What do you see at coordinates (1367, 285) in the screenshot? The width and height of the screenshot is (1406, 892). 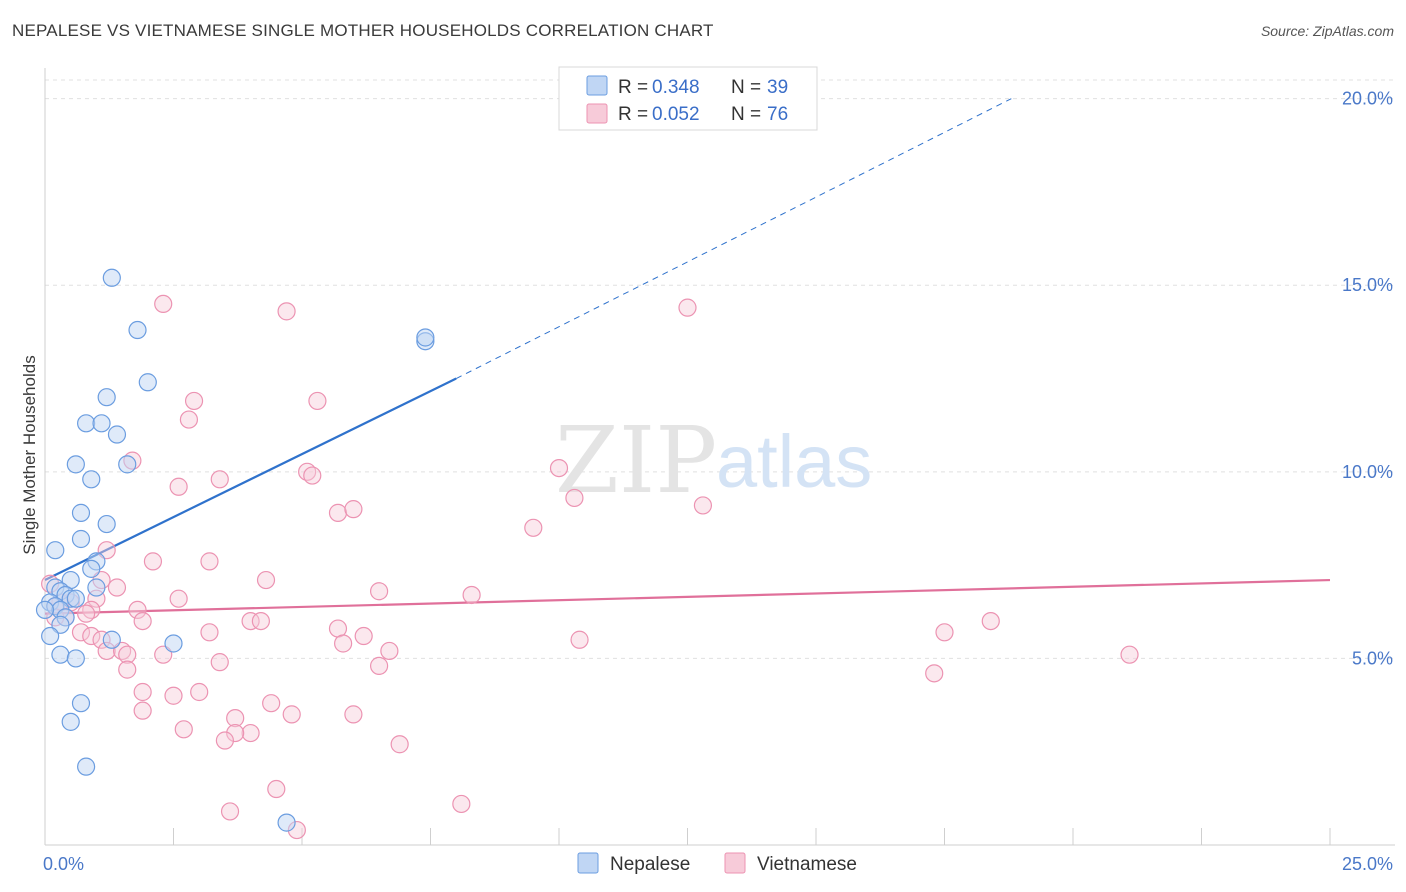 I see `y-tick-label: 15.0%` at bounding box center [1367, 285].